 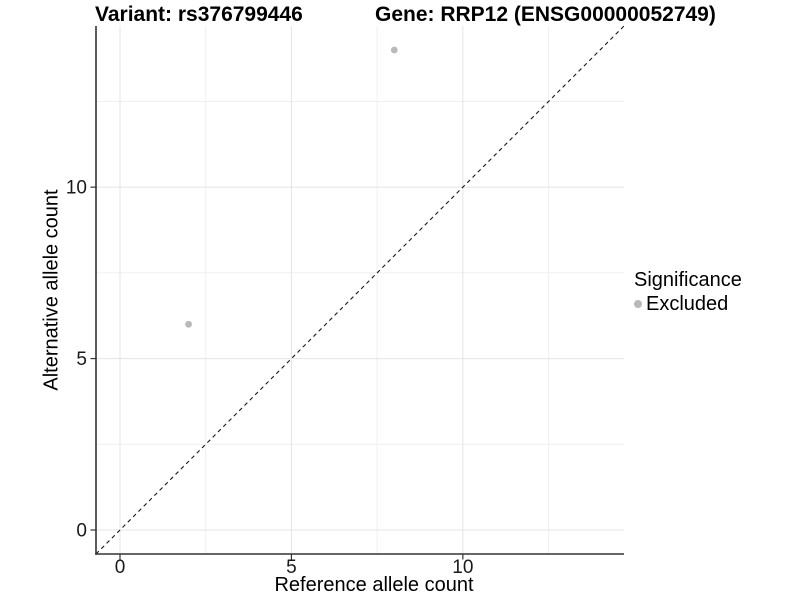 I want to click on y-tick-label: 0, so click(x=81, y=531).